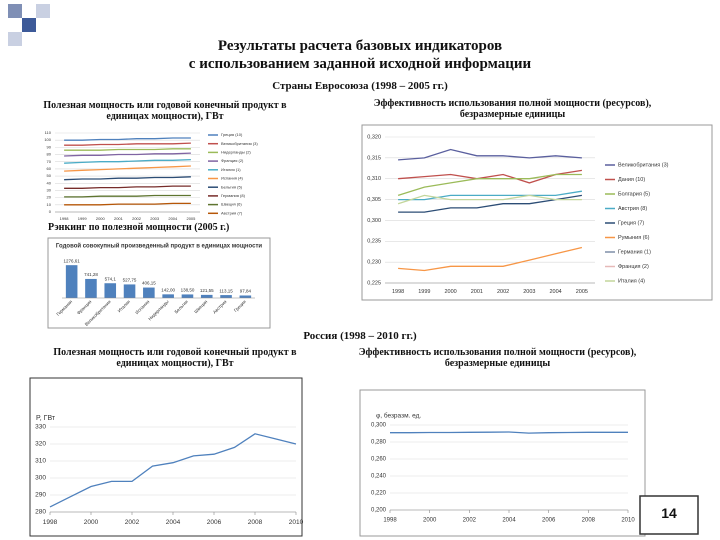  I want to click on heading: Страны Евросоюза (1998 – 2005 гг.), so click(360, 86).